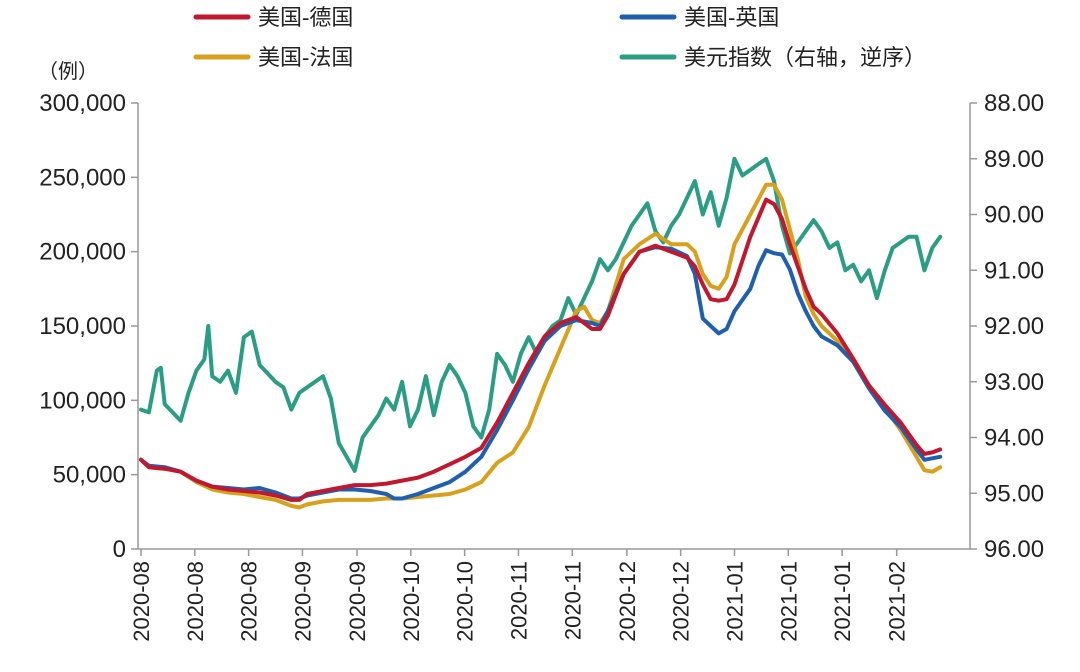  What do you see at coordinates (1014, 270) in the screenshot?
I see `right-tick-label: 91.00` at bounding box center [1014, 270].